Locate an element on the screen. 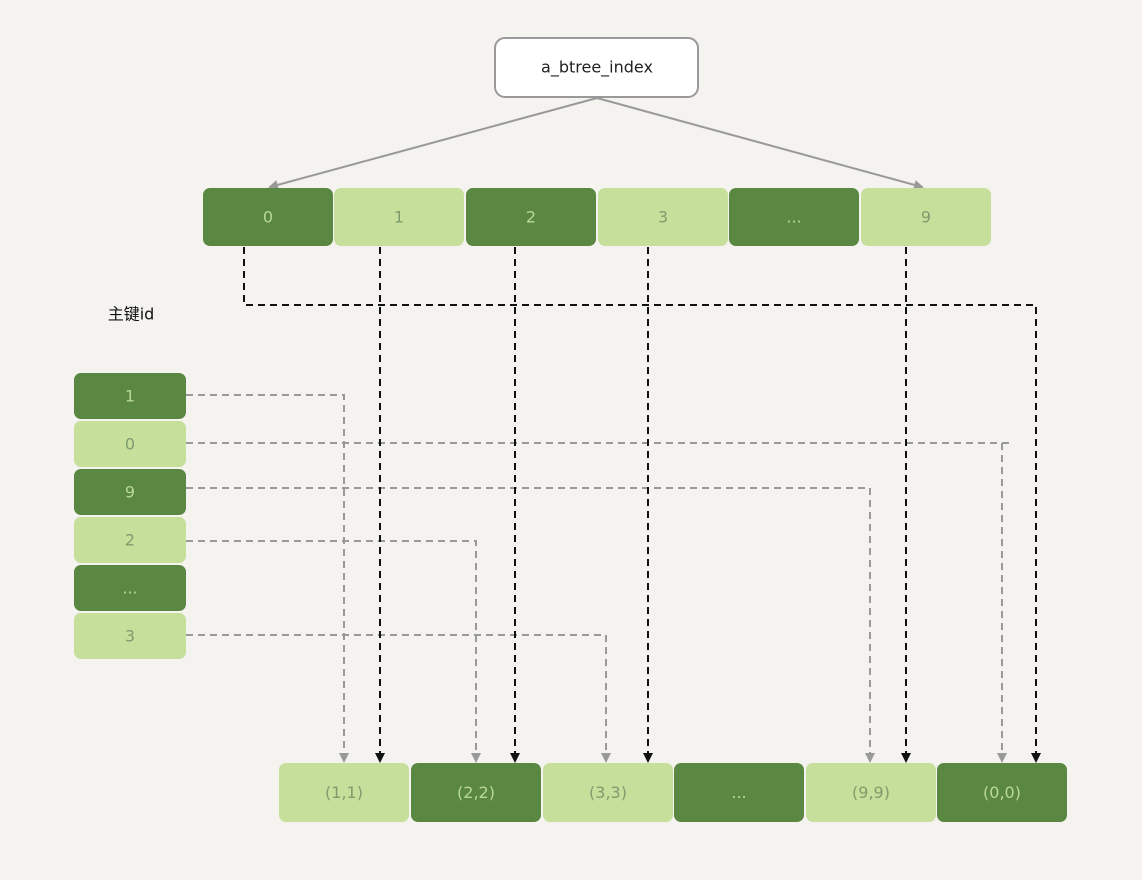 The width and height of the screenshot is (1142, 880). data-node-label: (0,0) is located at coordinates (1002, 792).